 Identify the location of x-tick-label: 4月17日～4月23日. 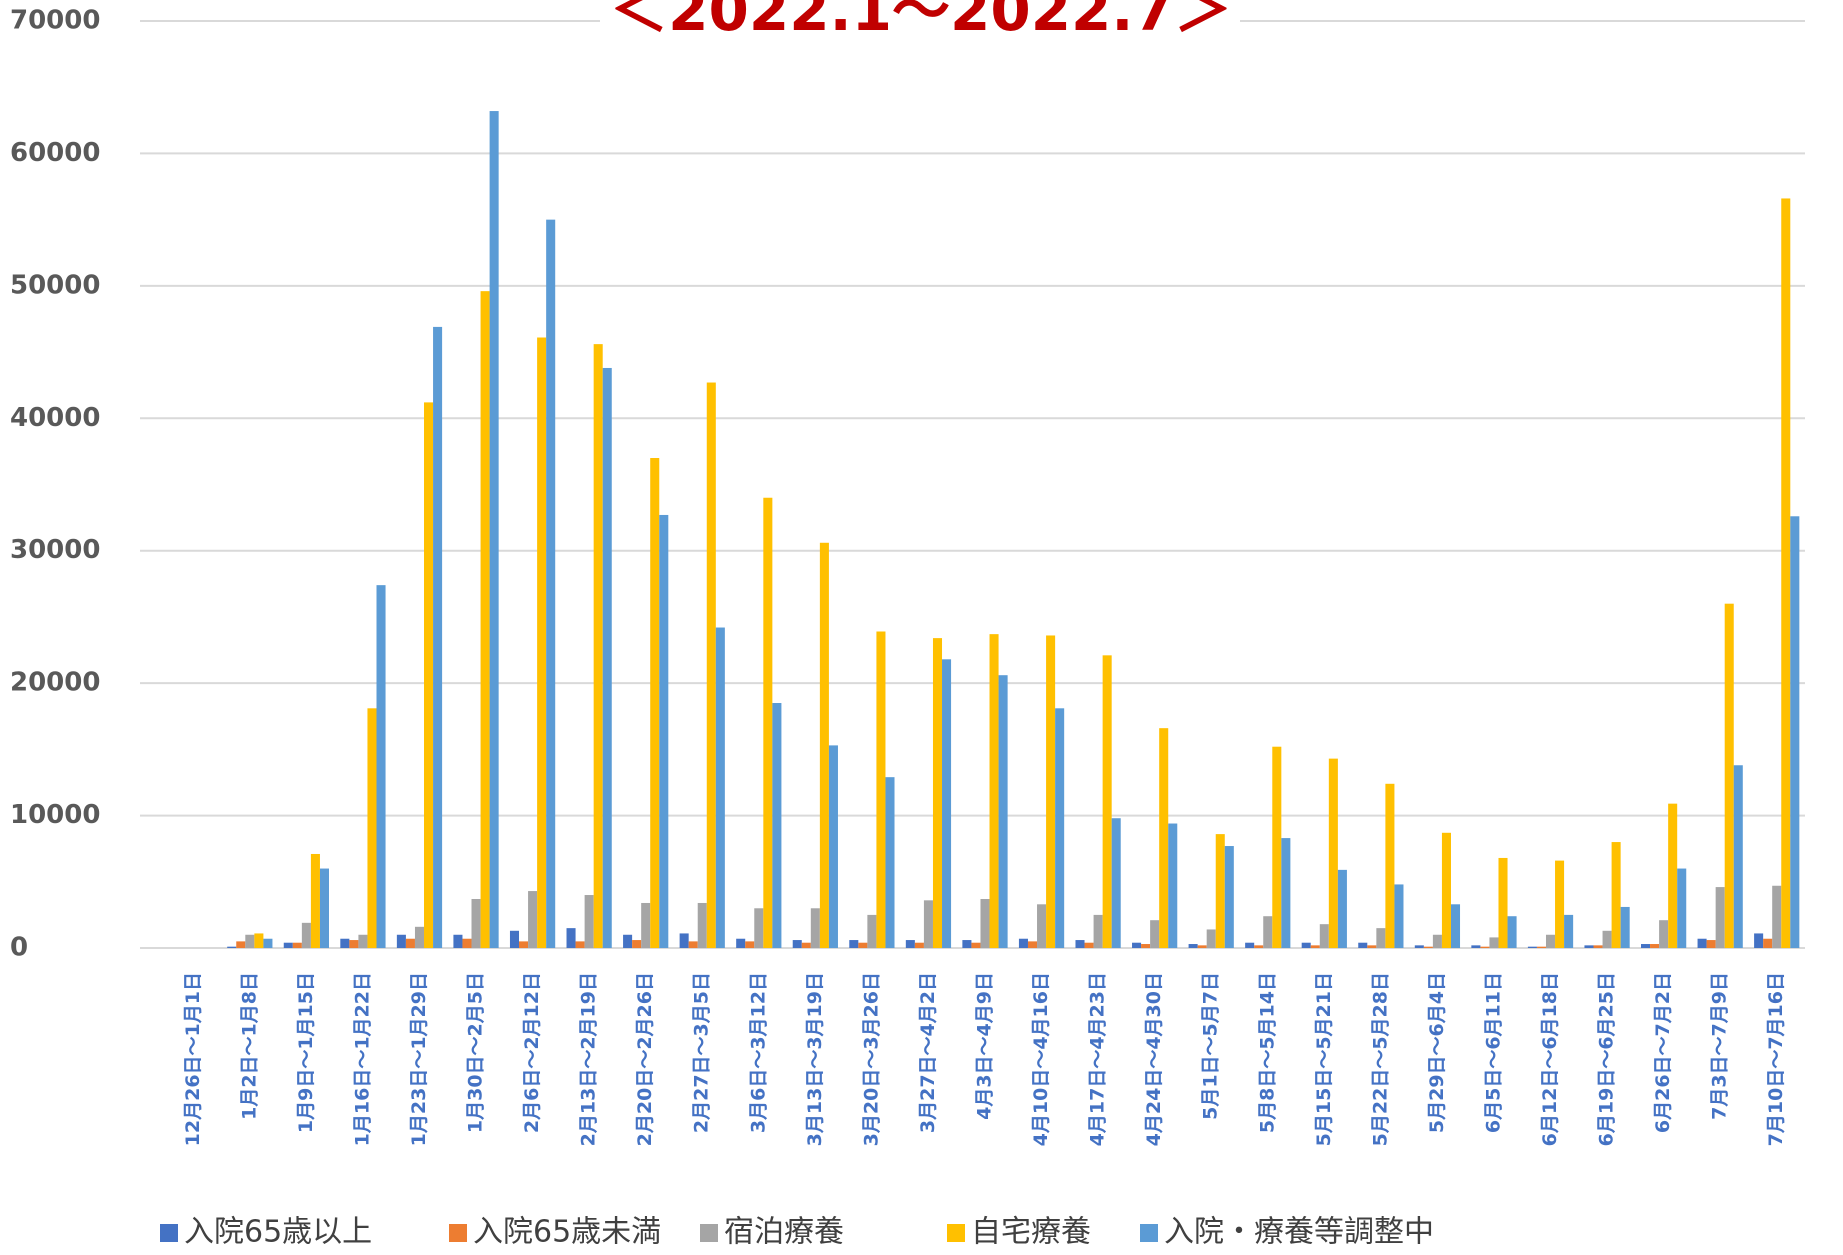
(1098, 1059).